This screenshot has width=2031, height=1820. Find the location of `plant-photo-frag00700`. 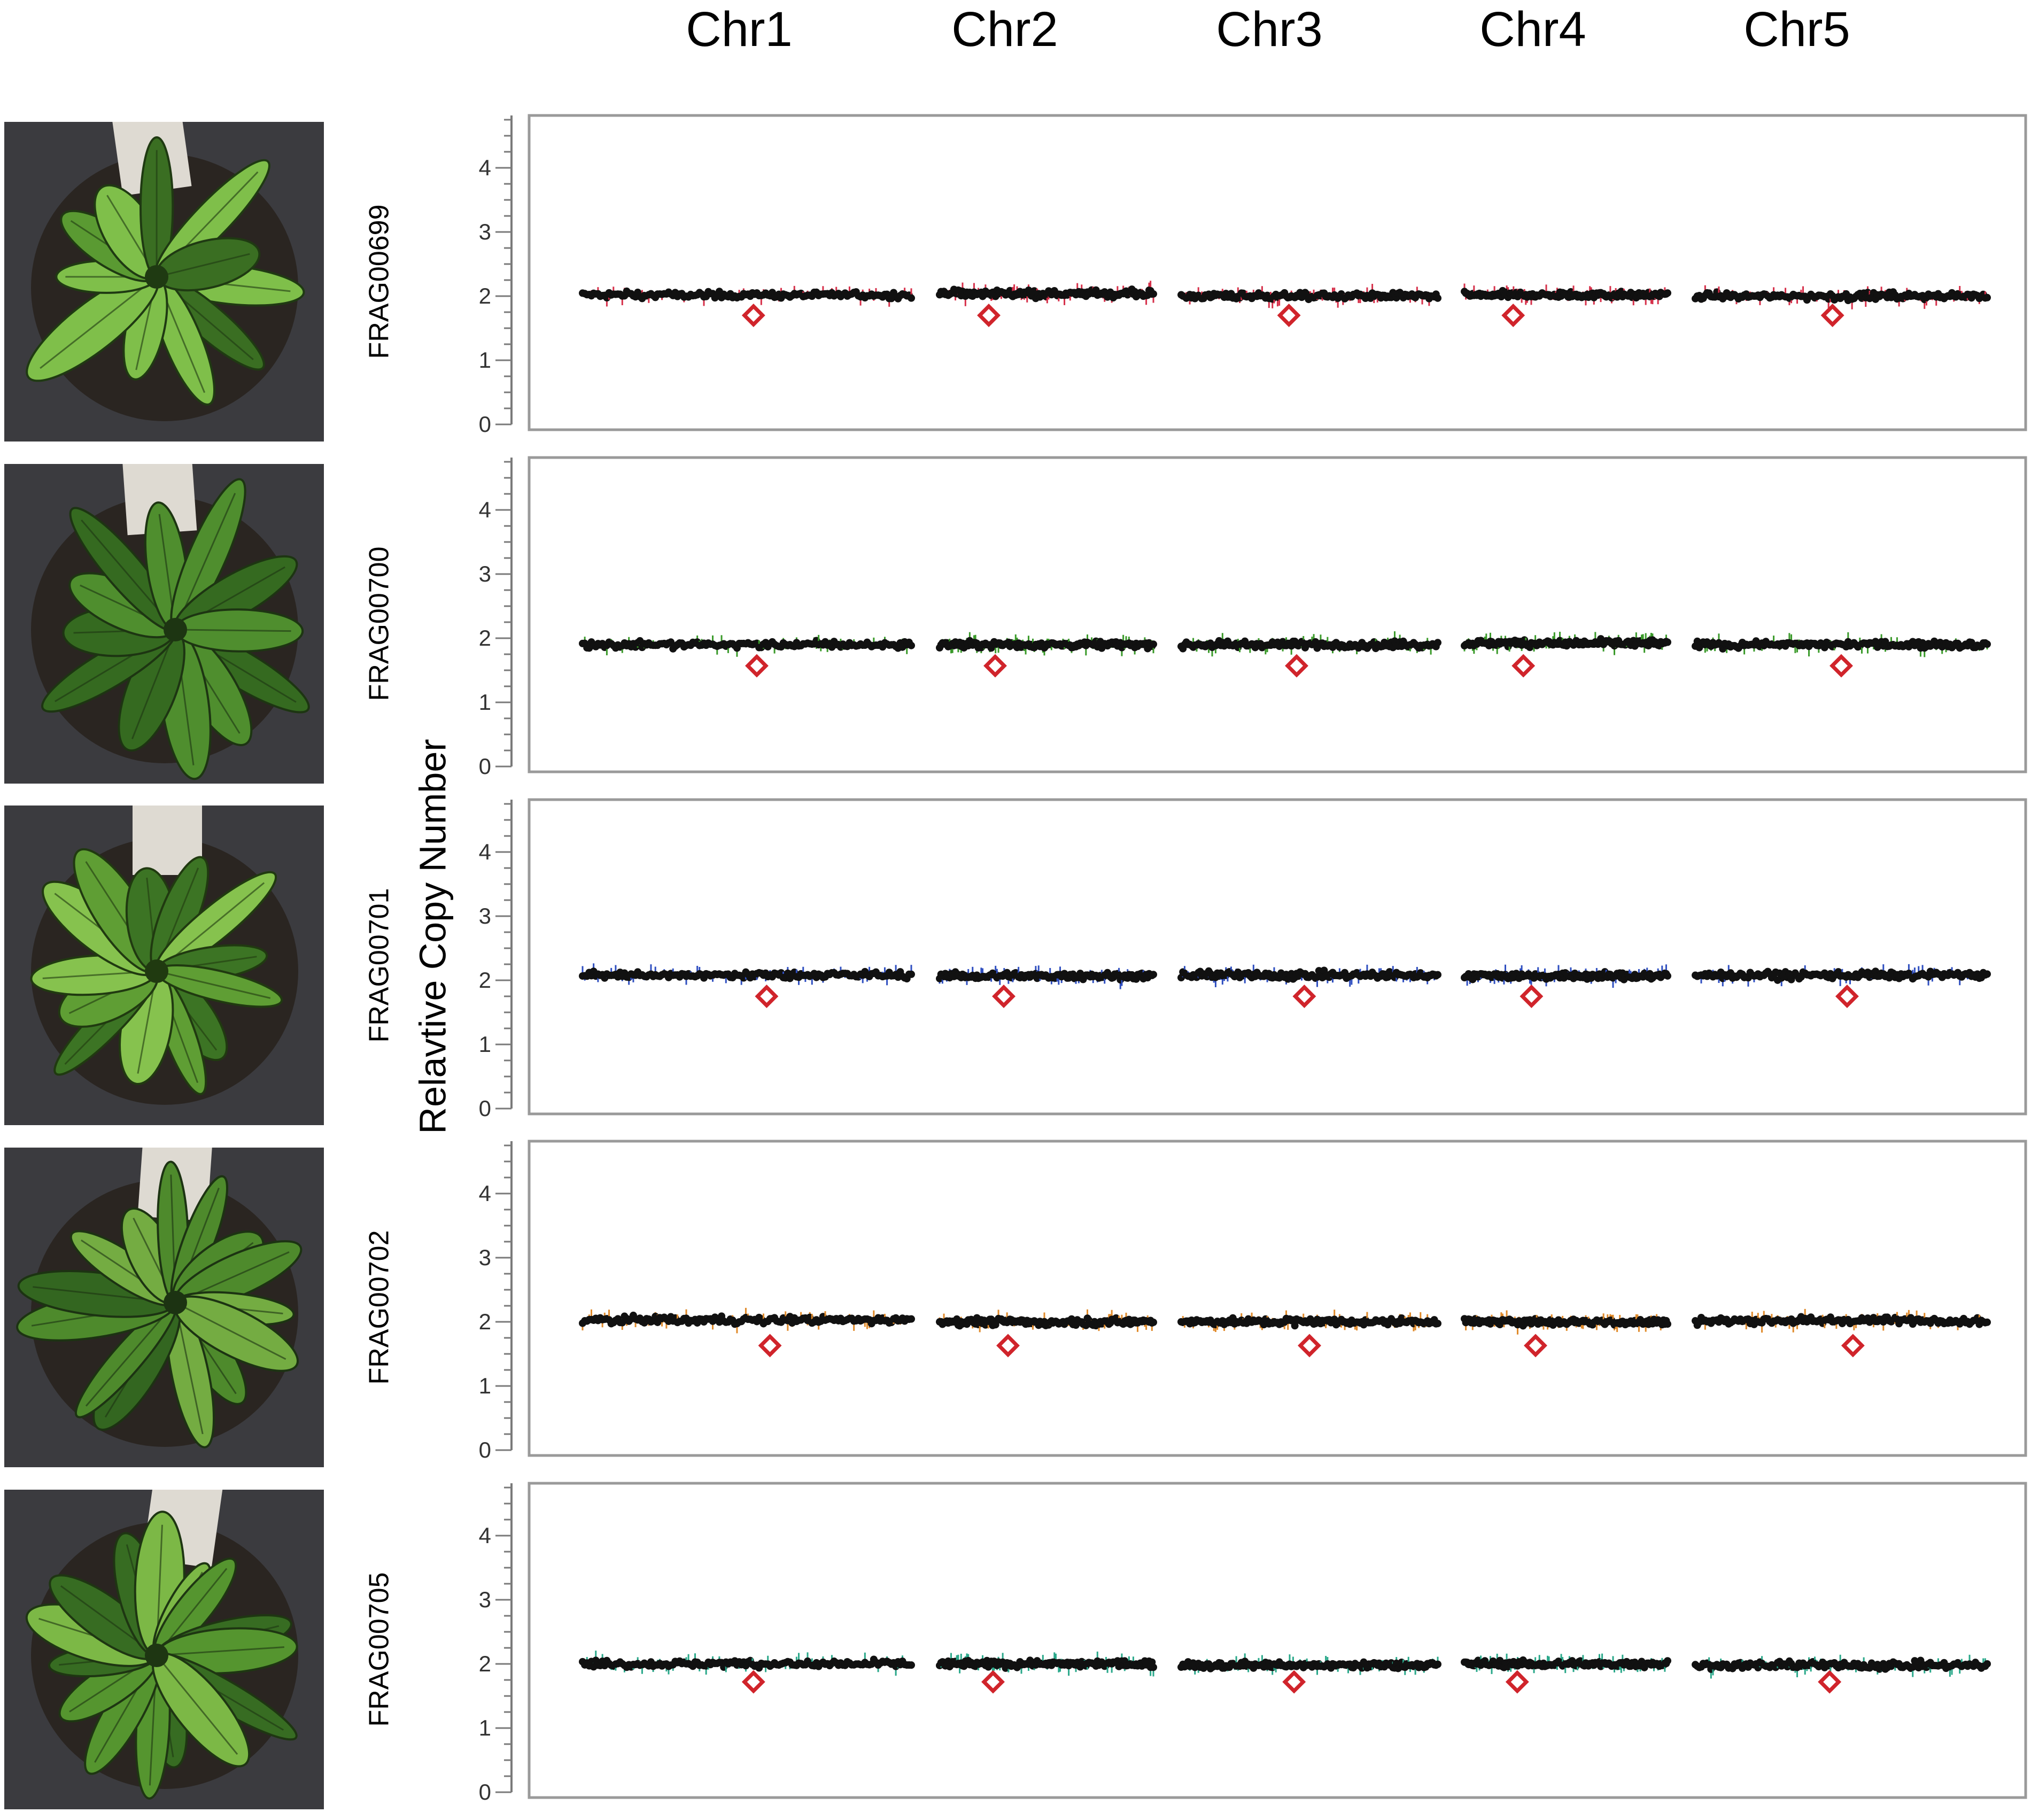

plant-photo-frag00700 is located at coordinates (164, 624).